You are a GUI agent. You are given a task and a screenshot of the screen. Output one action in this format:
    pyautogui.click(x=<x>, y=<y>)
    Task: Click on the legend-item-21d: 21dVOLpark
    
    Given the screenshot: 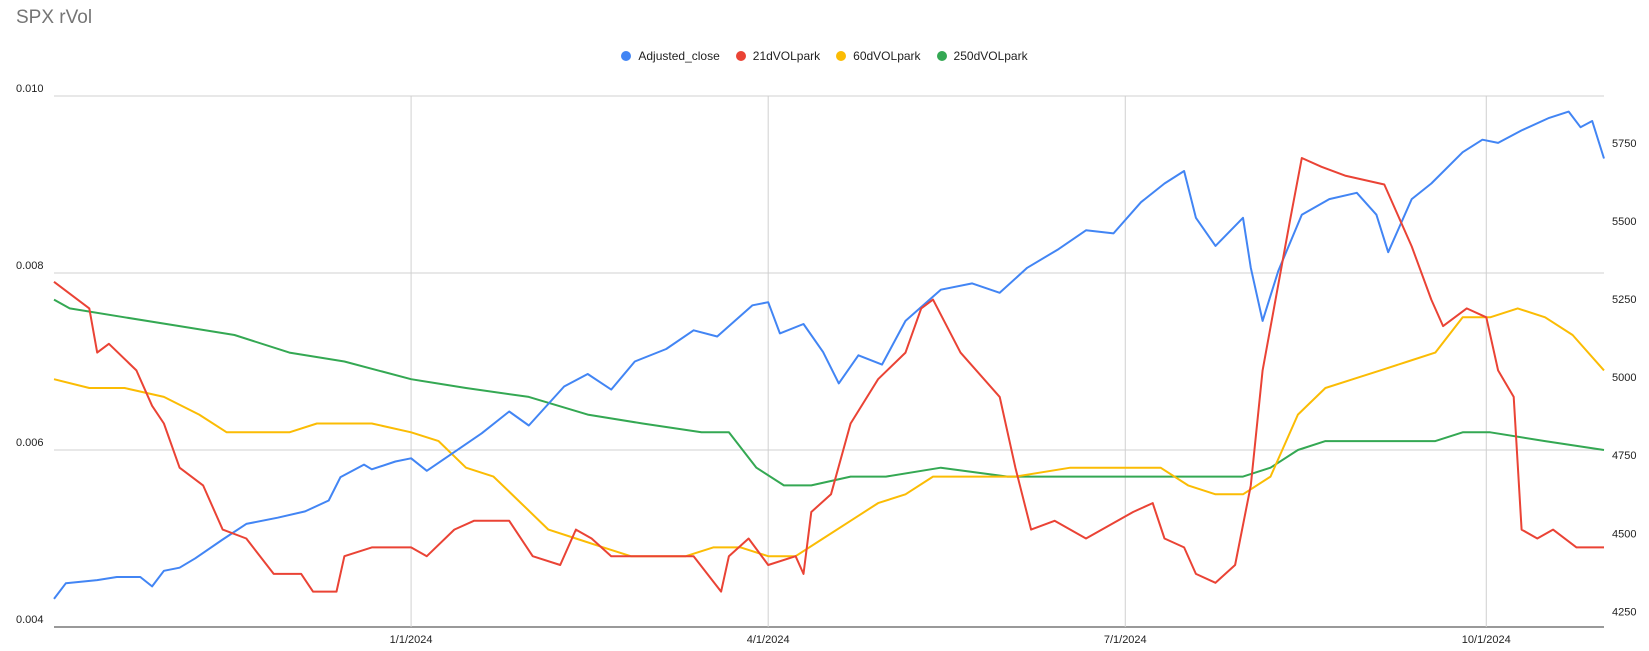 What is the action you would take?
    pyautogui.click(x=778, y=56)
    